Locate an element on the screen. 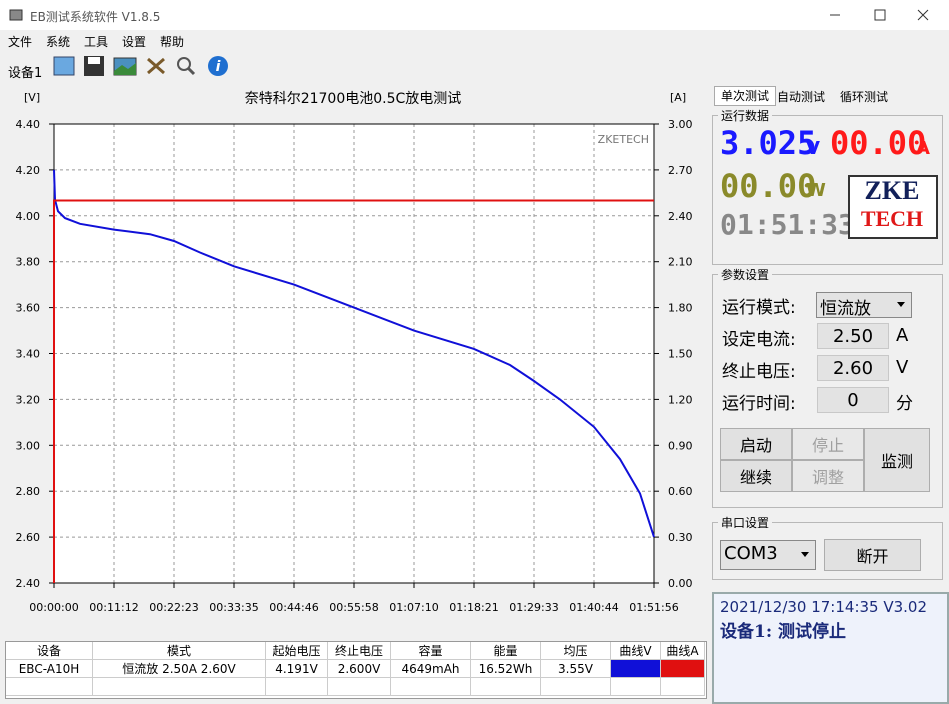 This screenshot has height=704, width=949. x-tick-label: 00:11:12 is located at coordinates (113, 607).